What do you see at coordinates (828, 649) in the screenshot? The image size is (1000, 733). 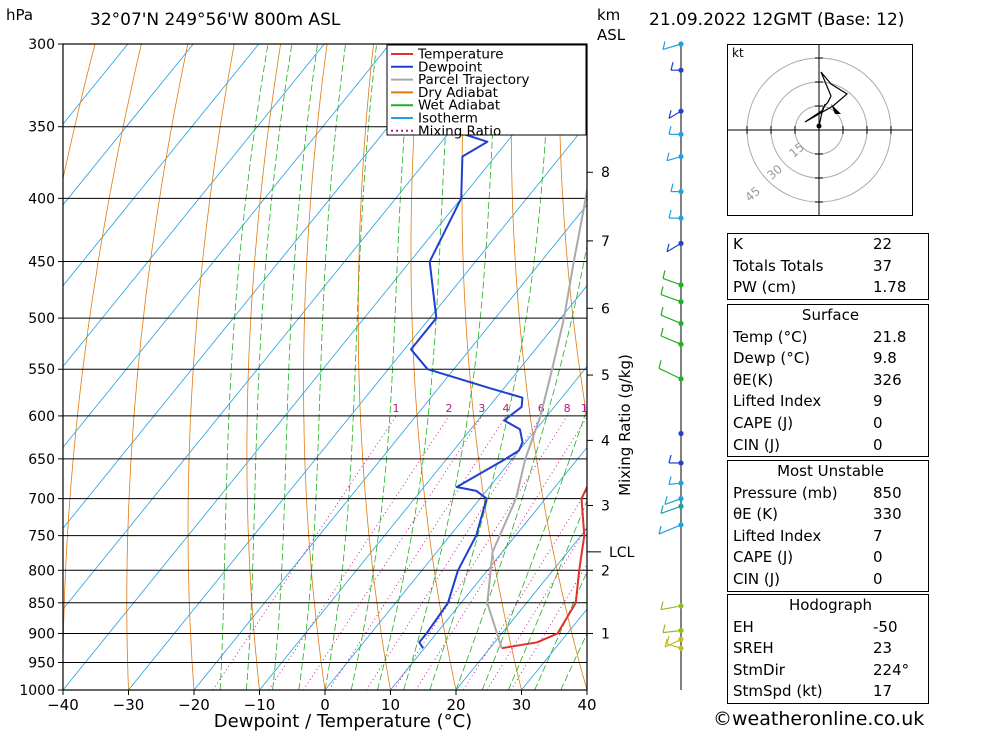 I see `sreh-row: SREH 23` at bounding box center [828, 649].